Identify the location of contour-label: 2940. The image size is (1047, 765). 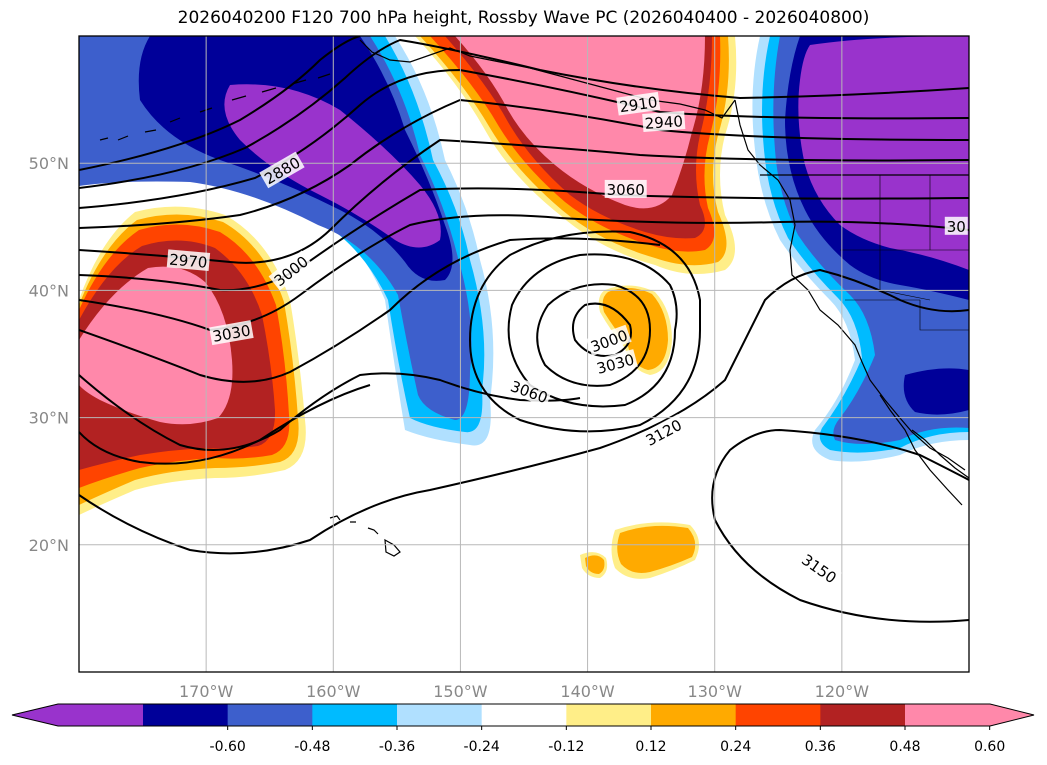
(664, 122).